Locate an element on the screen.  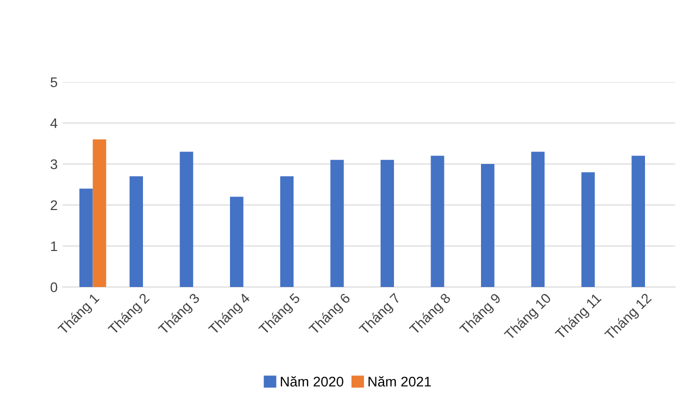
y-tick-label: 1 is located at coordinates (54, 246).